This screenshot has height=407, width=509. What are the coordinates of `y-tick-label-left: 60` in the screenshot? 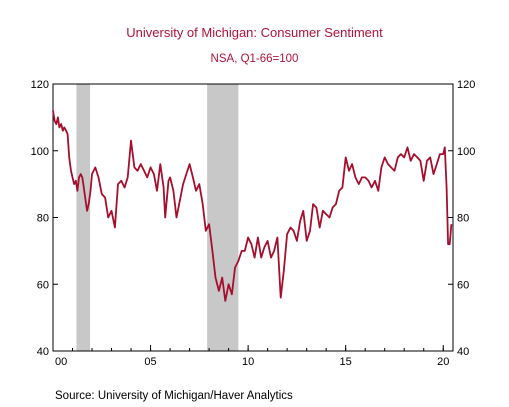 It's located at (43, 285).